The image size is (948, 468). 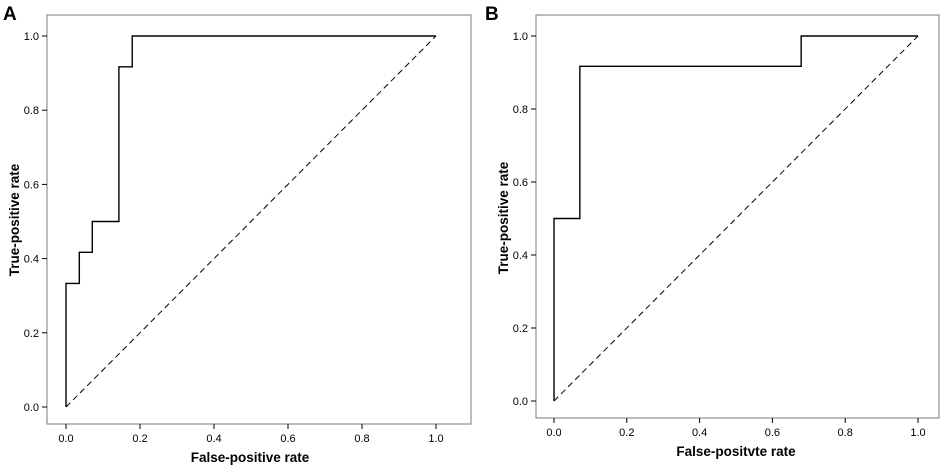 I want to click on y-axis-title-a: True-positive rate, so click(x=14, y=219).